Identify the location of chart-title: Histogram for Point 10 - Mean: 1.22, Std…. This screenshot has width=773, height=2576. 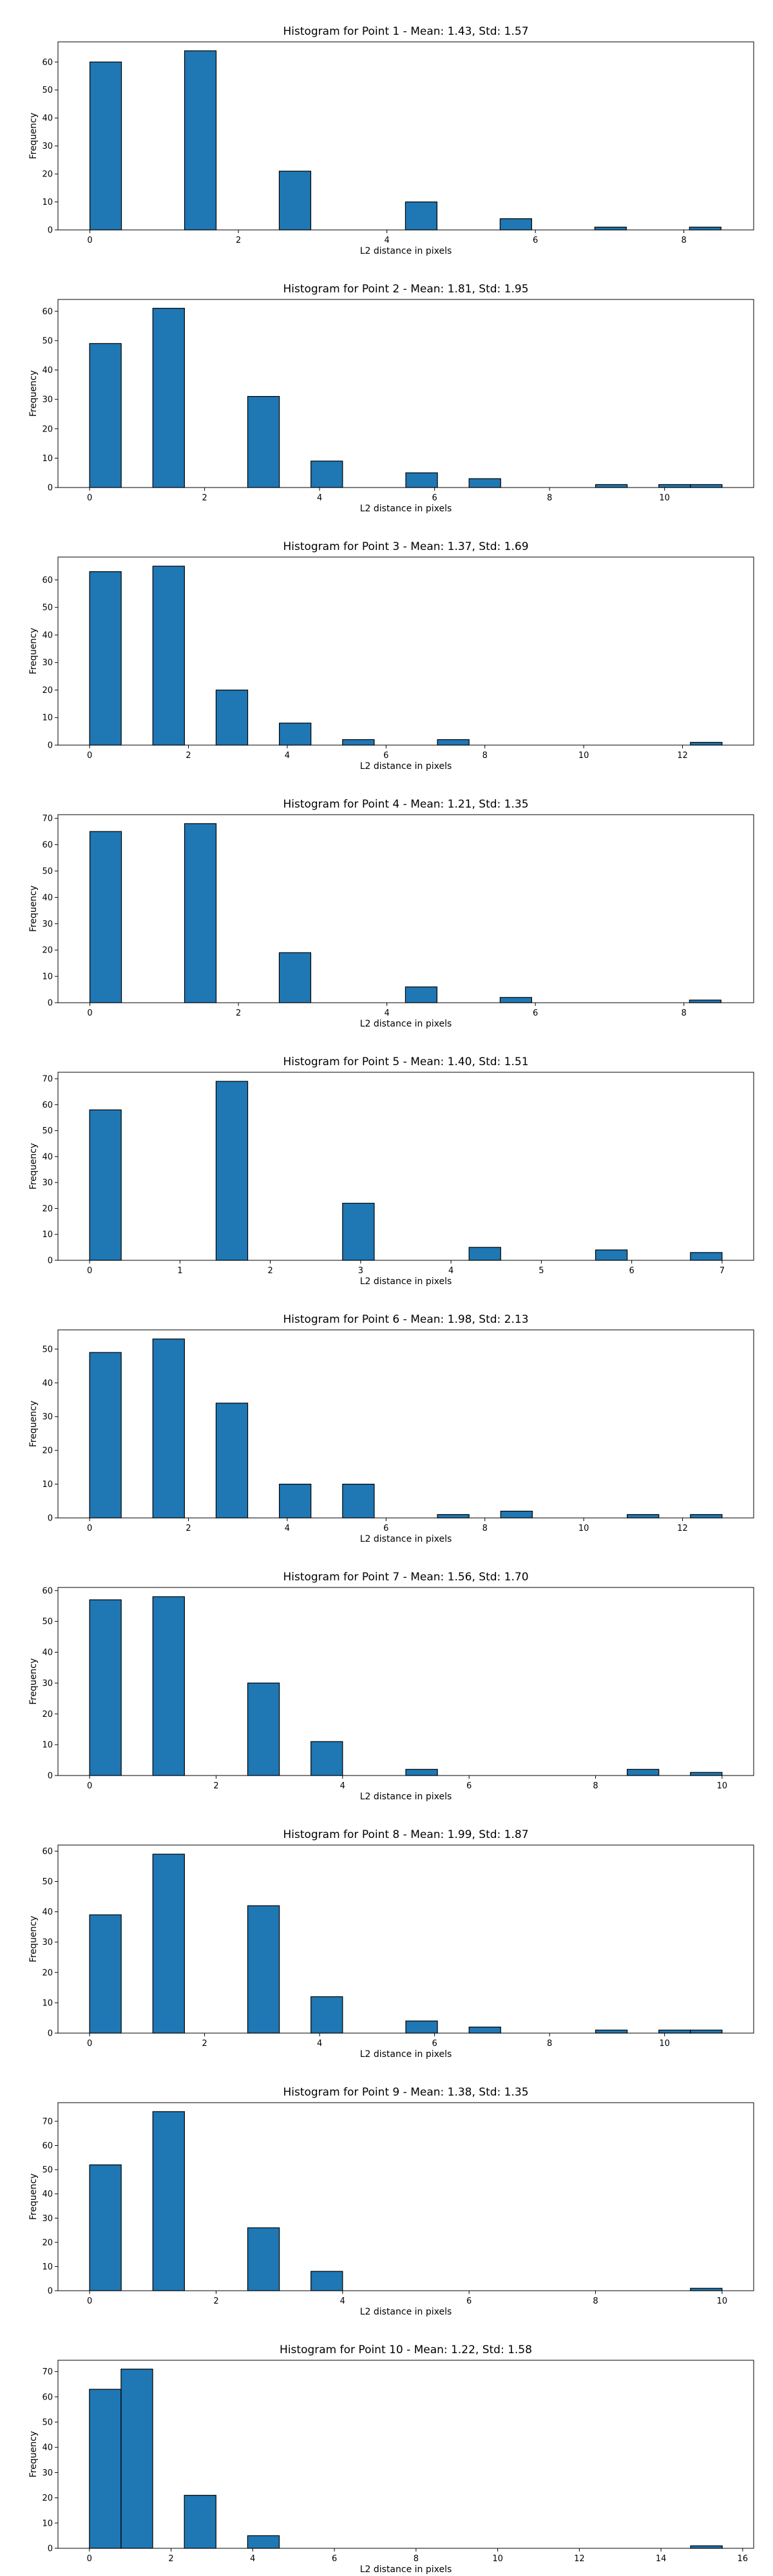
(406, 2350).